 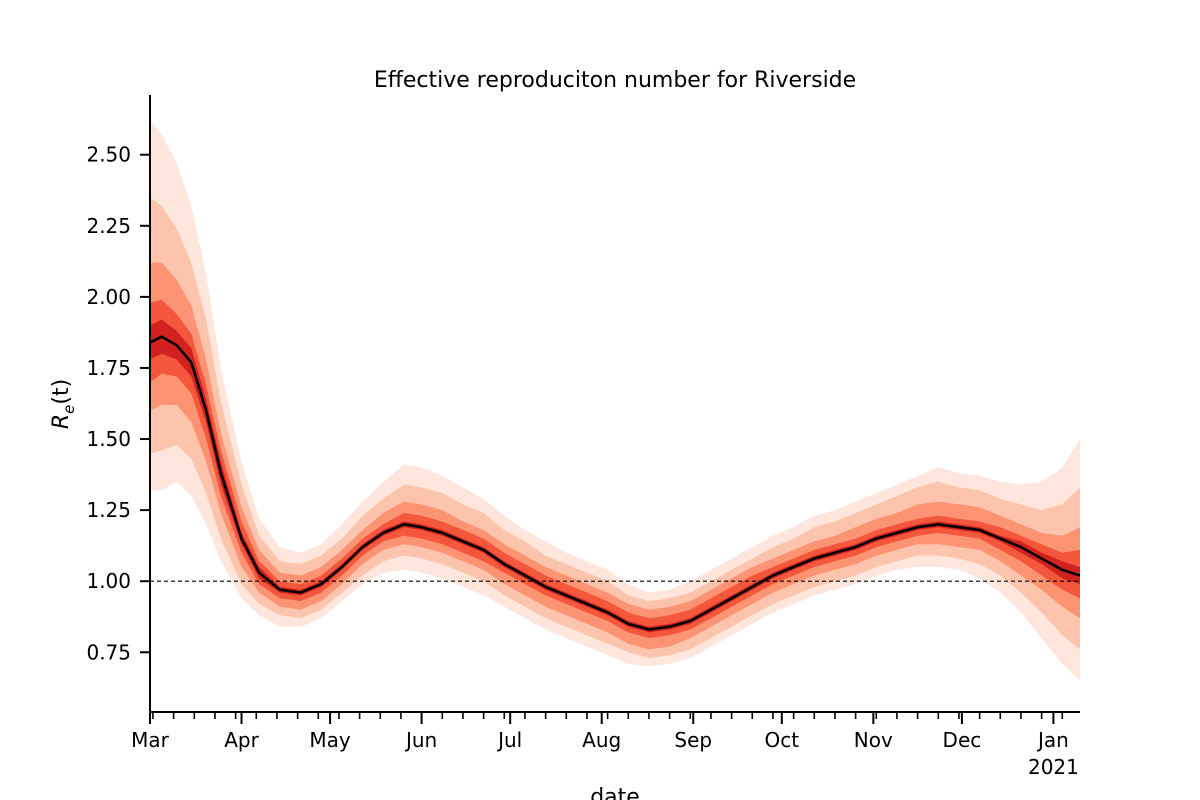 I want to click on y-axis-label-args: (t), so click(x=61, y=392).